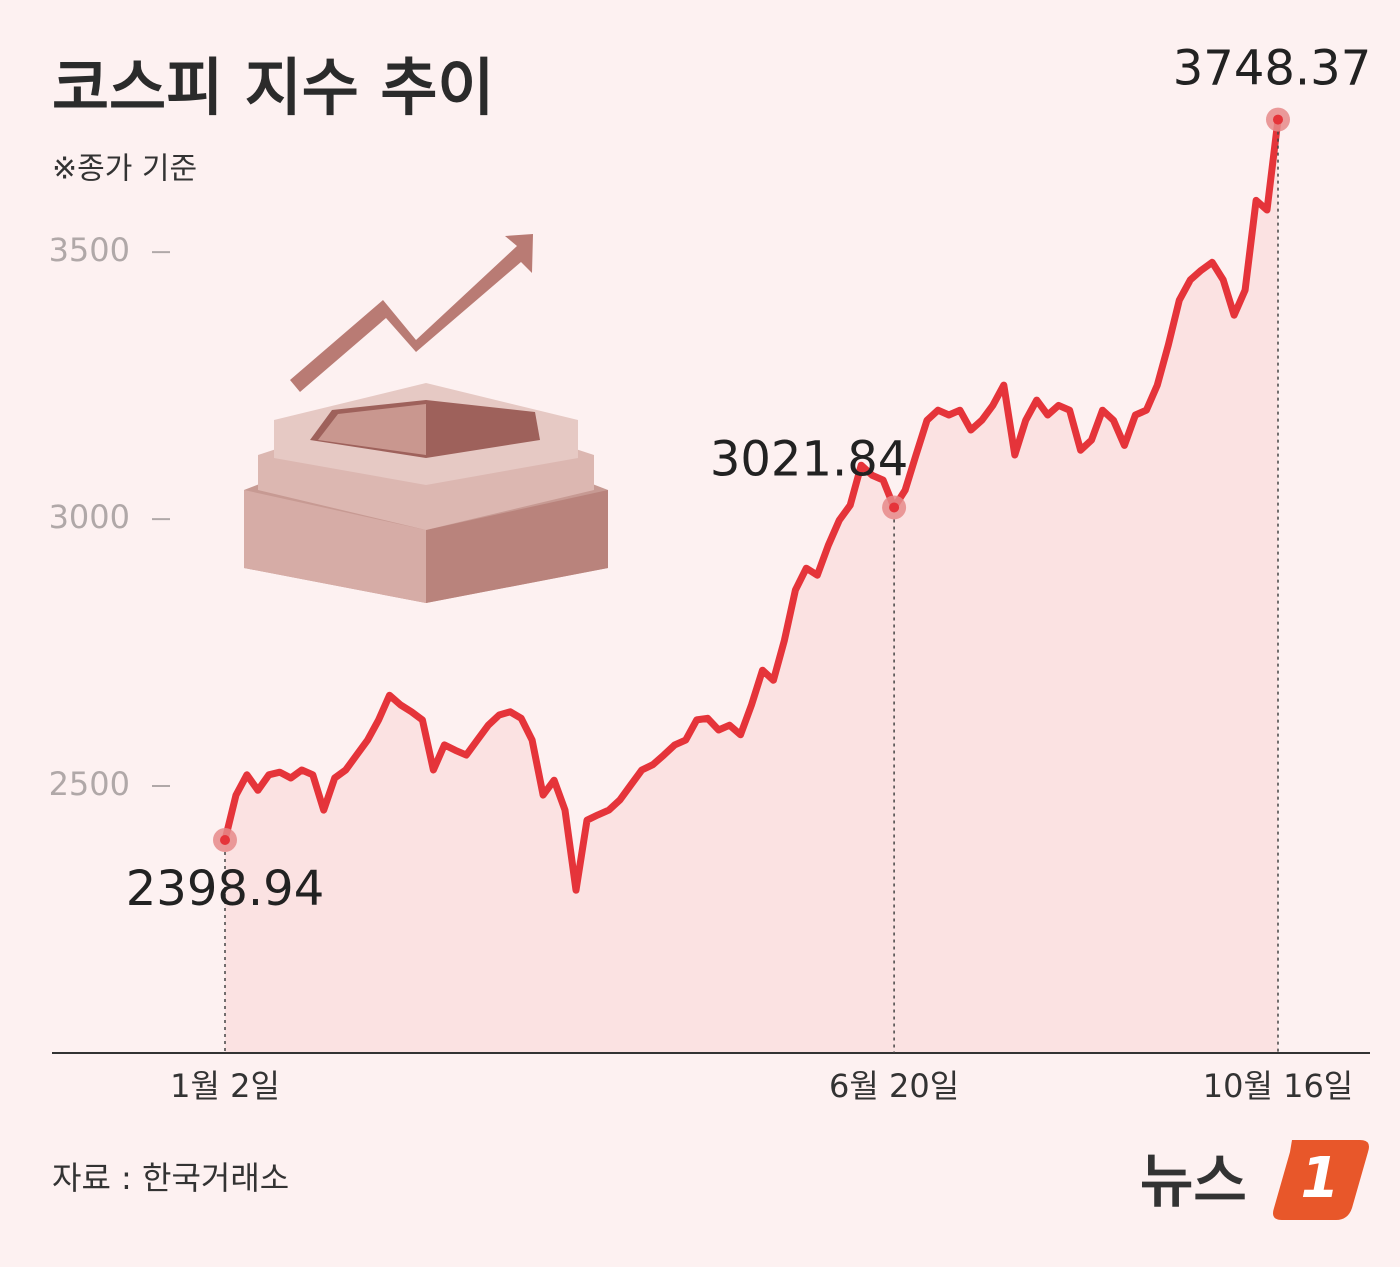 This screenshot has height=1267, width=1400. Describe the element at coordinates (124, 169) in the screenshot. I see `chart-subtitle: ※종가 기준` at that location.